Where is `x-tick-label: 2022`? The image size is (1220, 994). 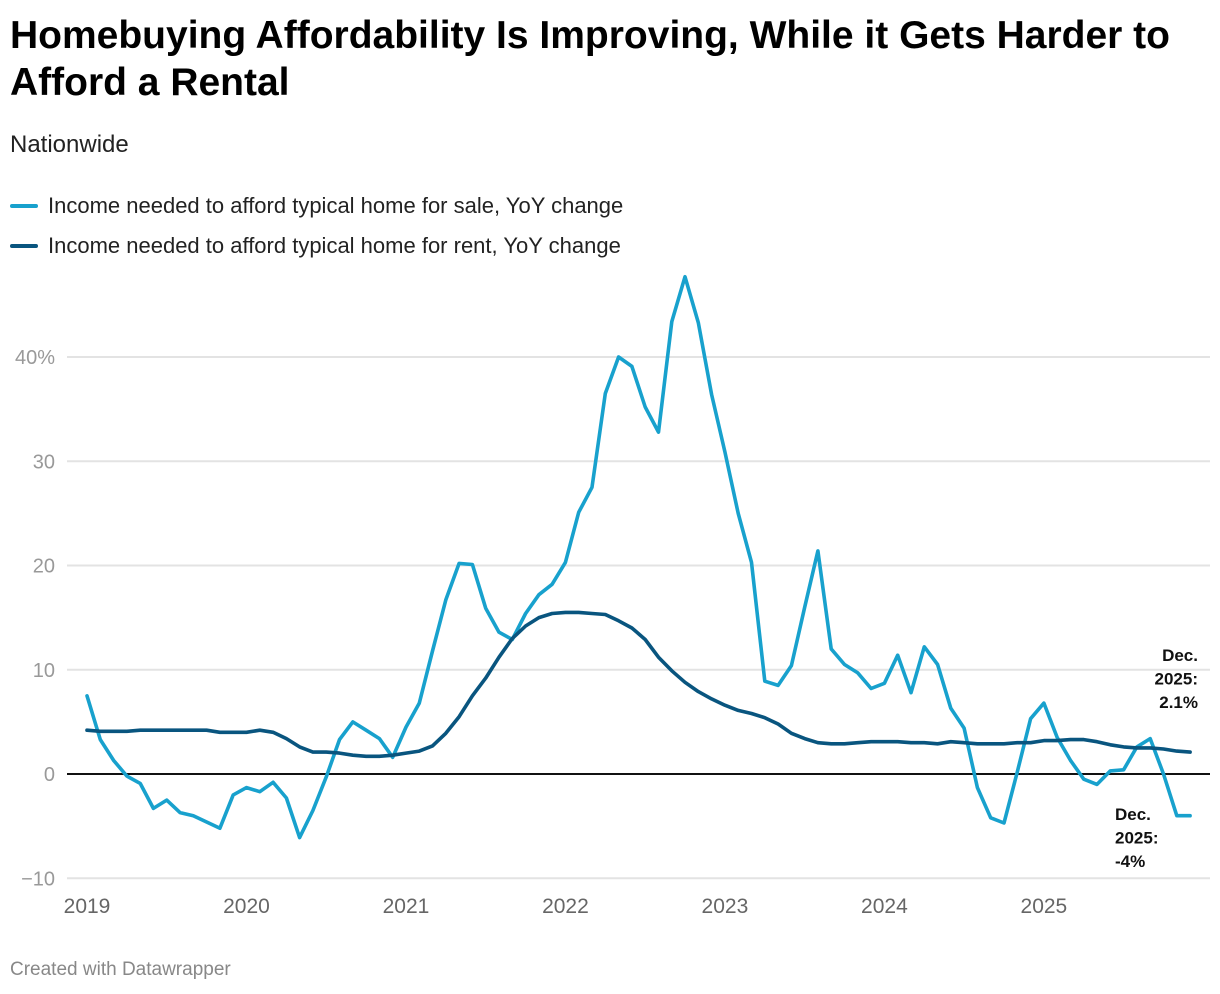 x-tick-label: 2022 is located at coordinates (565, 906).